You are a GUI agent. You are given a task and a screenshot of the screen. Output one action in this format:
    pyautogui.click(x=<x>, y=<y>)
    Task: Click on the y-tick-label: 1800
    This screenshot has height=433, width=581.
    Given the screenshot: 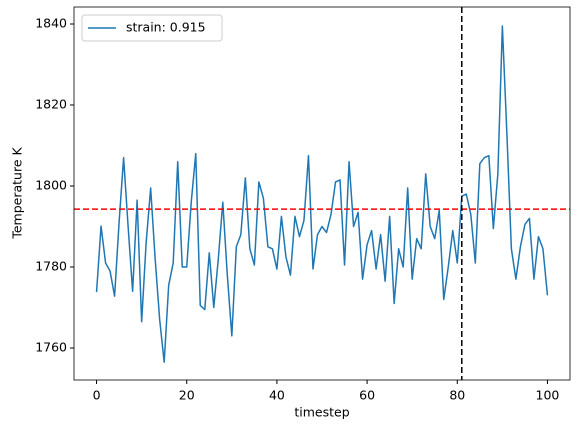 What is the action you would take?
    pyautogui.click(x=51, y=185)
    